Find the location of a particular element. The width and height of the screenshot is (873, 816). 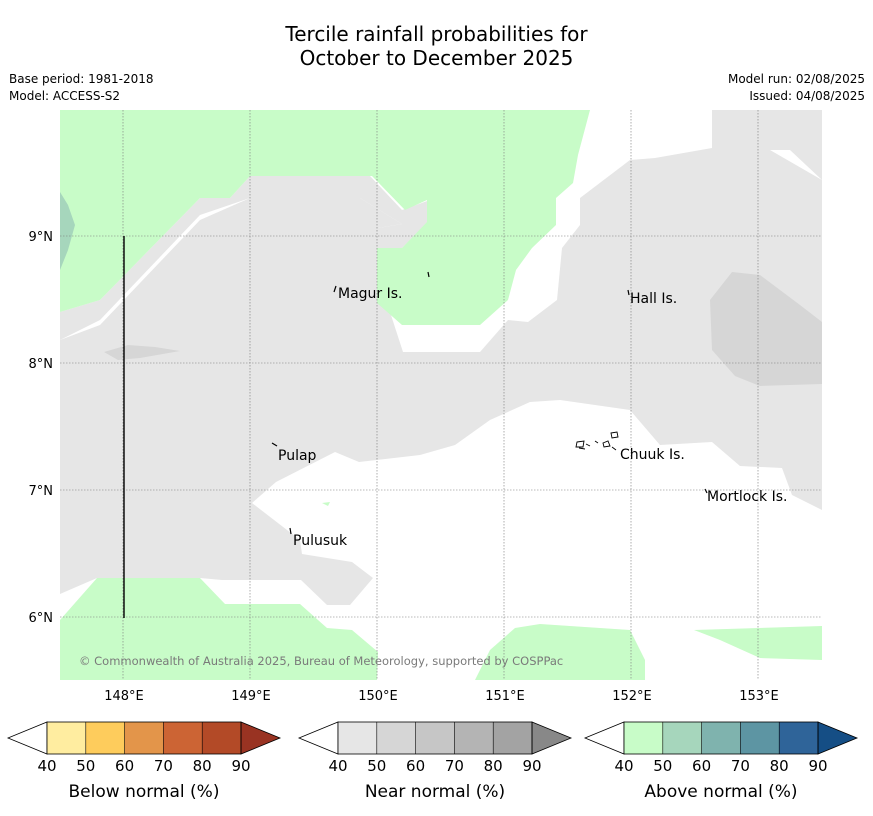

near-normal-legend-frame is located at coordinates (435, 738).